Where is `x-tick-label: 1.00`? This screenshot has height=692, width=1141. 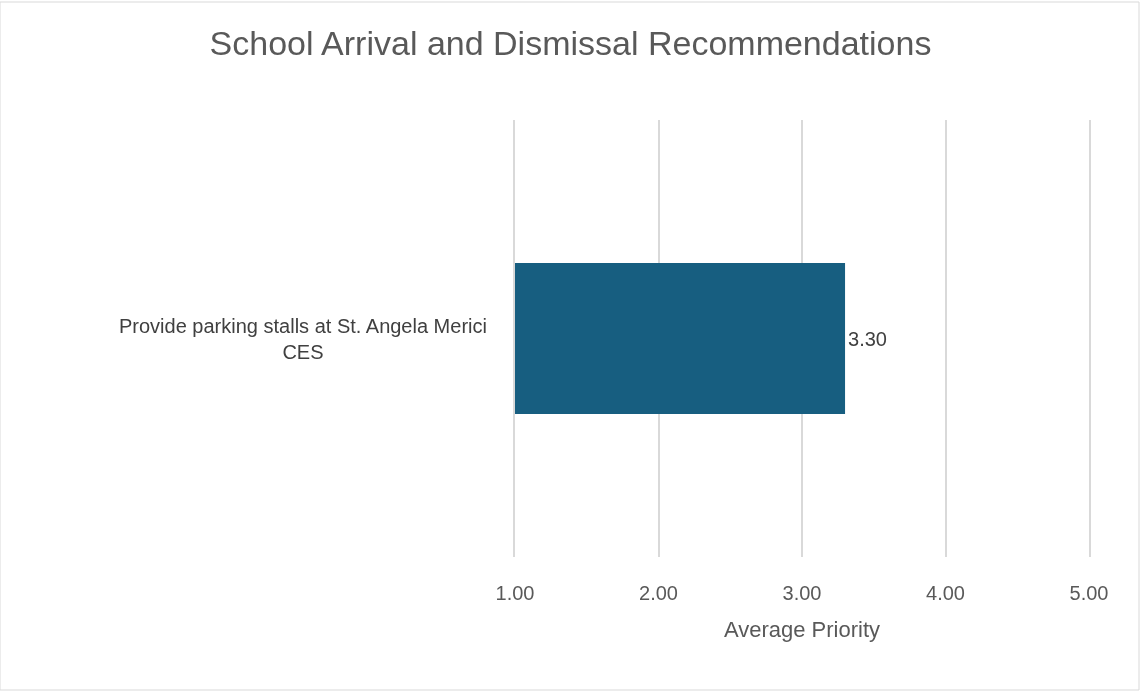
x-tick-label: 1.00 is located at coordinates (515, 593).